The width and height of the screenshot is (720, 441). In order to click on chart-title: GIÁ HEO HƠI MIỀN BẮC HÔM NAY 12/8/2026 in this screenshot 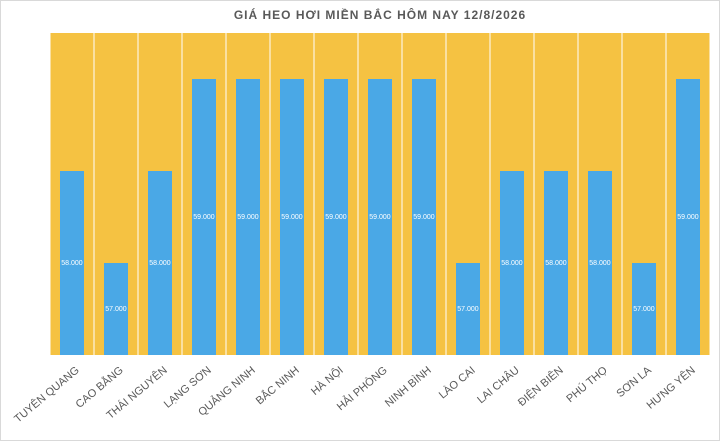, I will do `click(380, 14)`.